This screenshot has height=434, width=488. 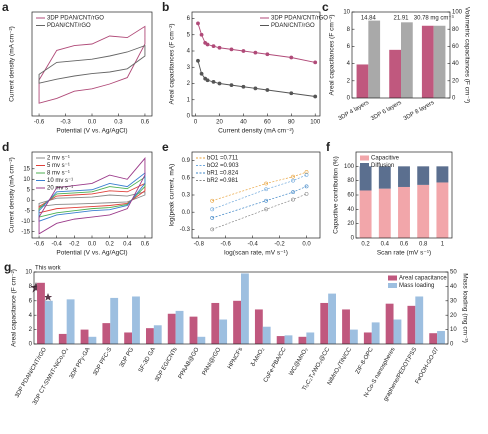 What do you see at coordinates (385, 245) in the screenshot?
I see `x-tick-label: 0.4` at bounding box center [385, 245].